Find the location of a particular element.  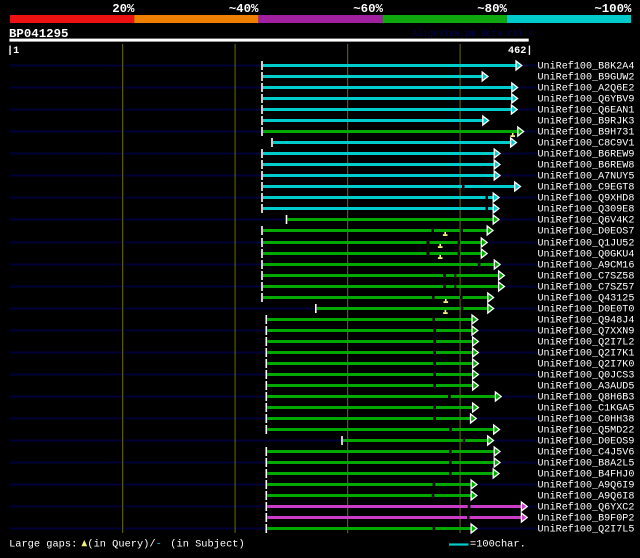

svg-text: UniRef100_D0EOS7 is located at coordinates (586, 231).